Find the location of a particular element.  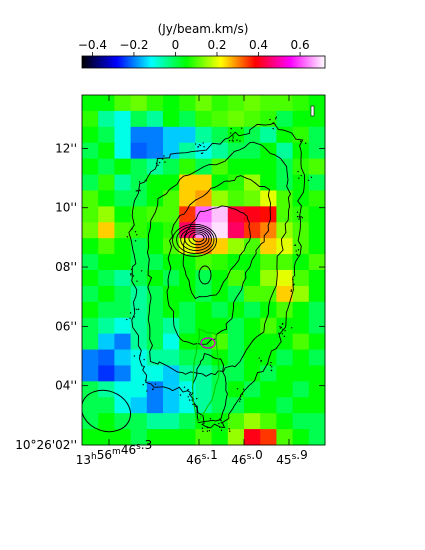

colorbar-tick-label: −0.4 is located at coordinates (92, 45).